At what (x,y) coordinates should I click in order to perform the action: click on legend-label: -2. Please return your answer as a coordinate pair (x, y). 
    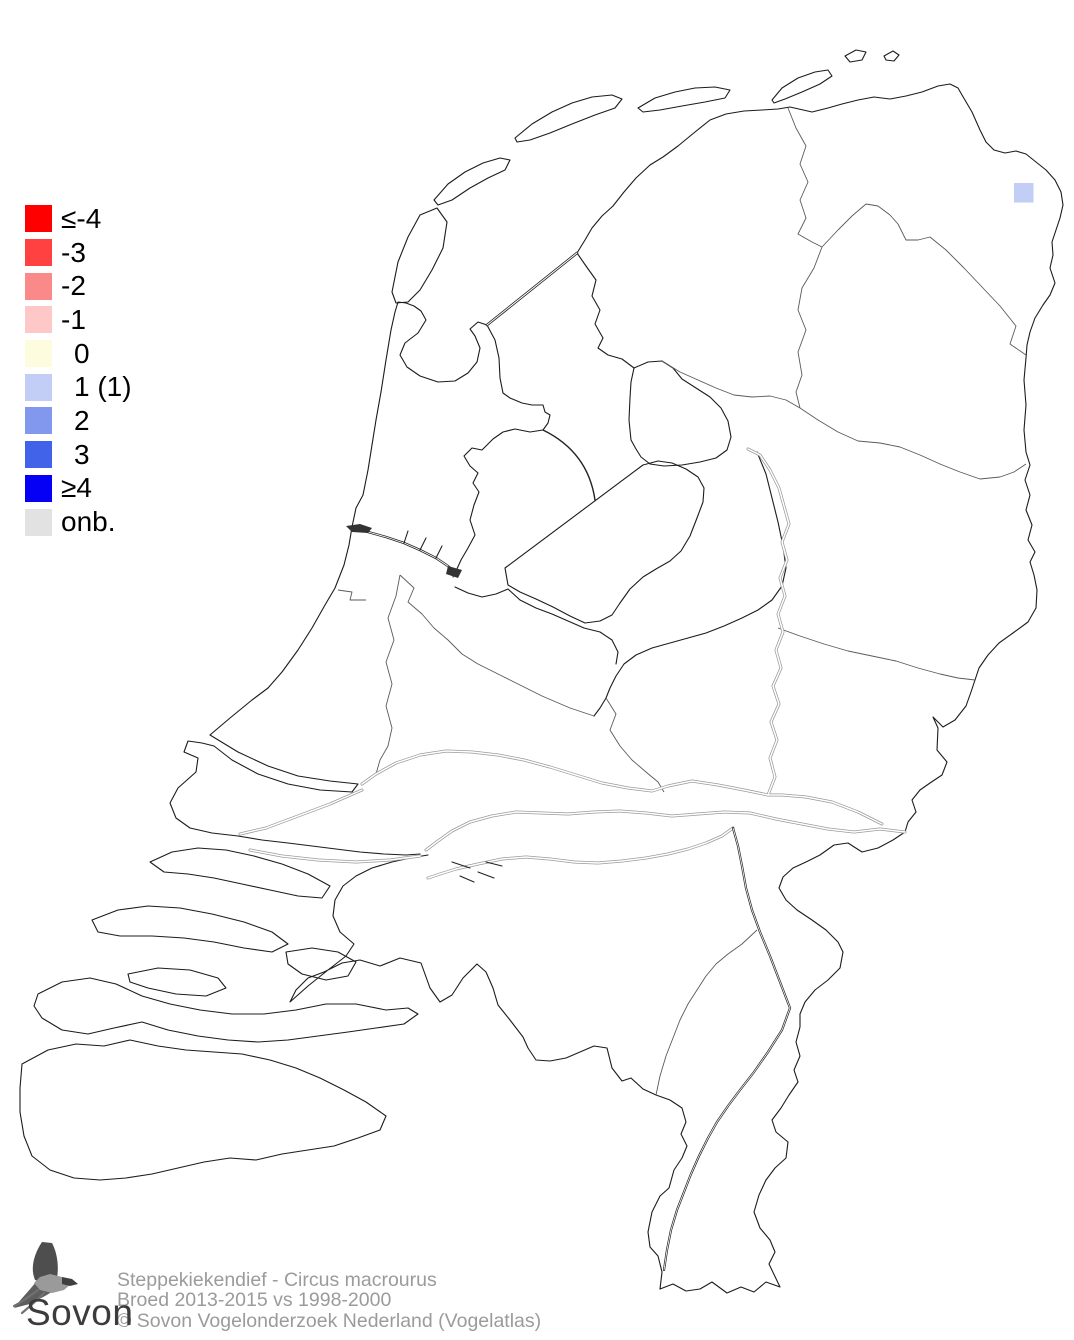
    Looking at the image, I should click on (73, 286).